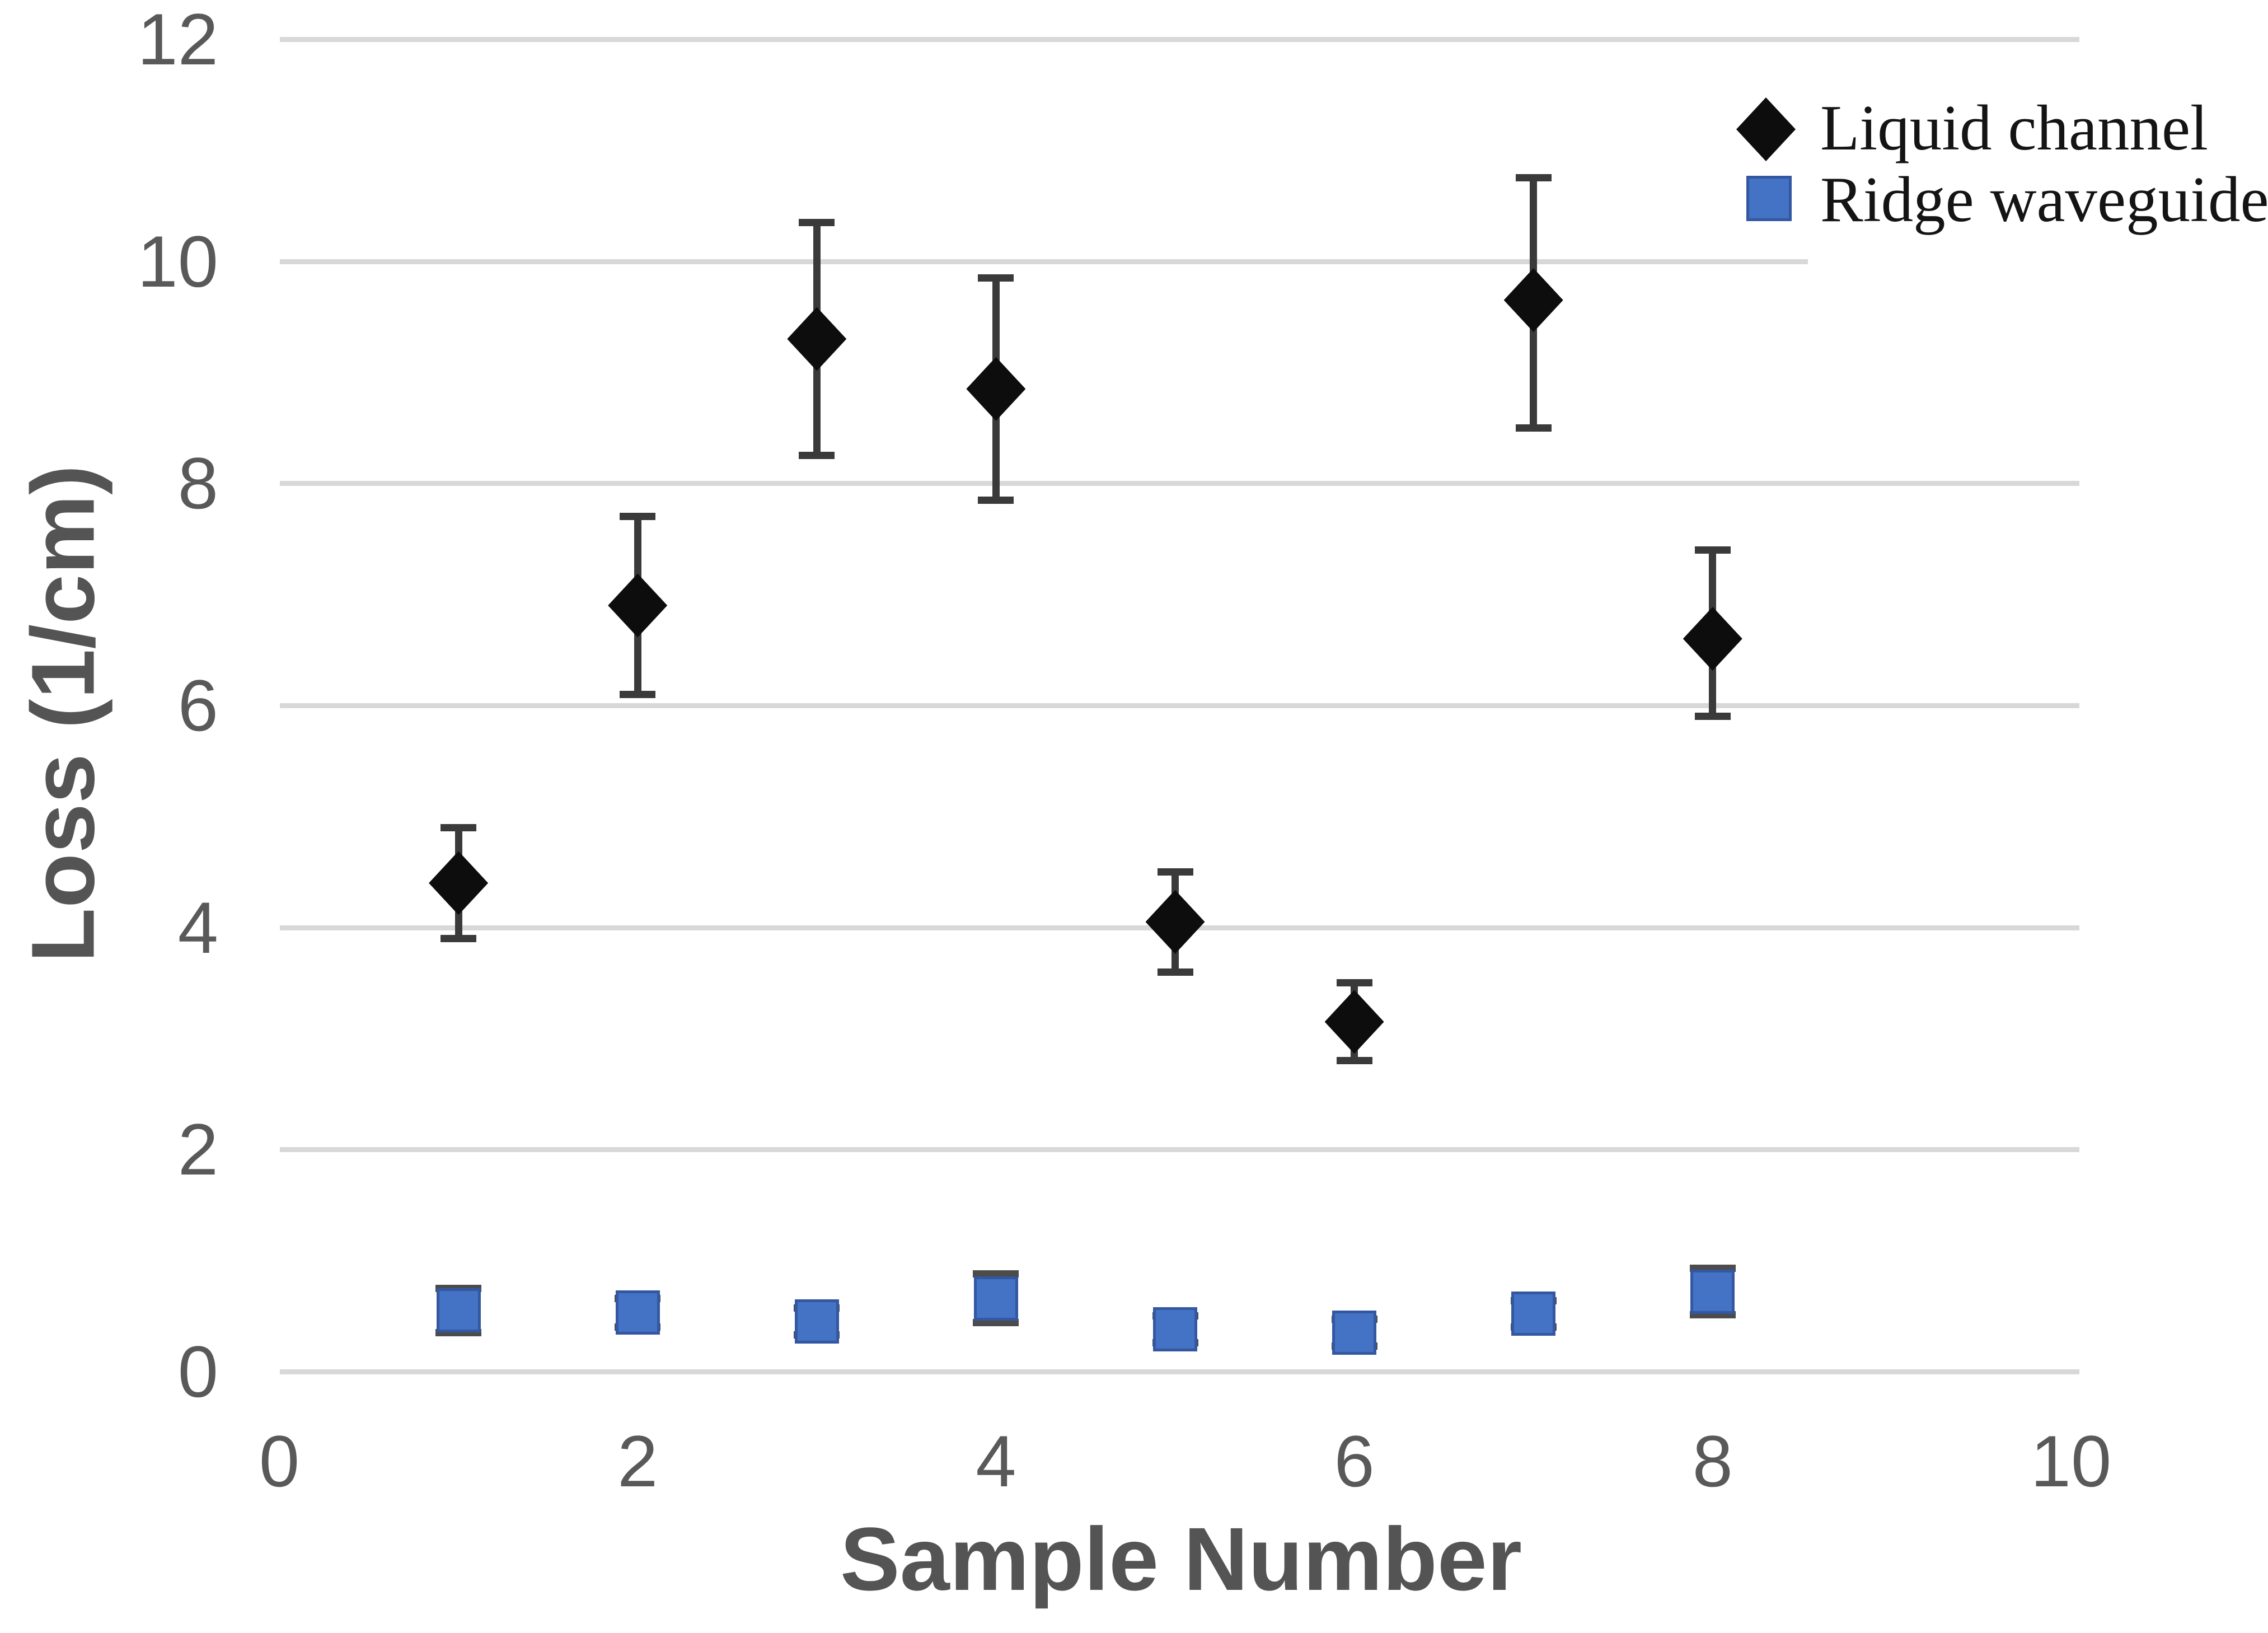  I want to click on y-tick-label: 0, so click(197, 1372).